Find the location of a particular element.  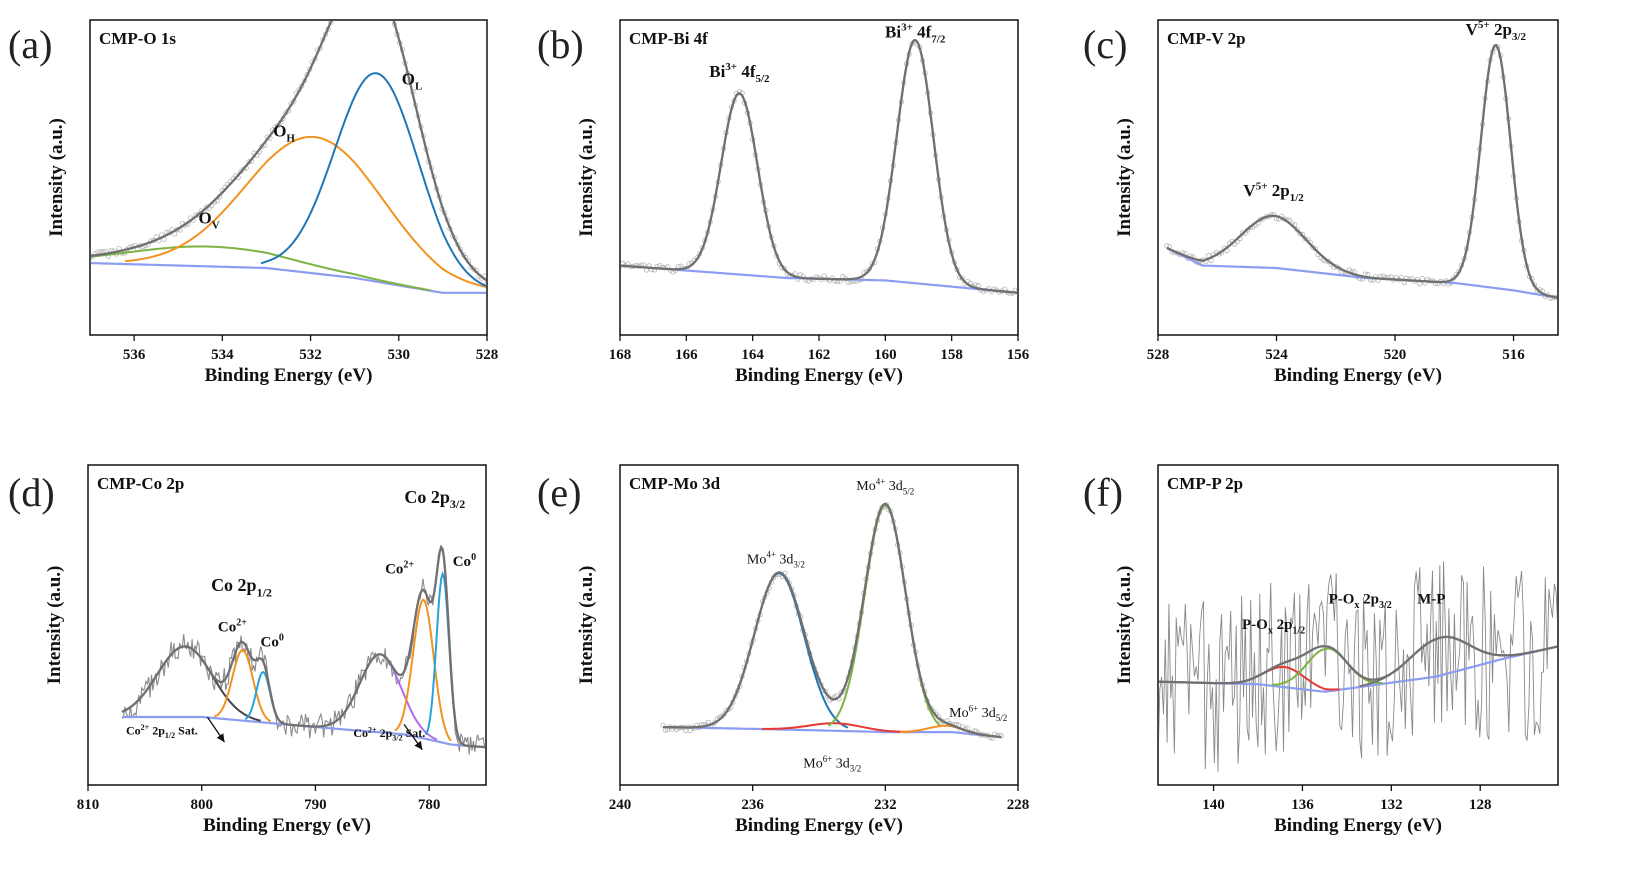

peak-annotation: Mo4+ 3d5/2 is located at coordinates (885, 487).